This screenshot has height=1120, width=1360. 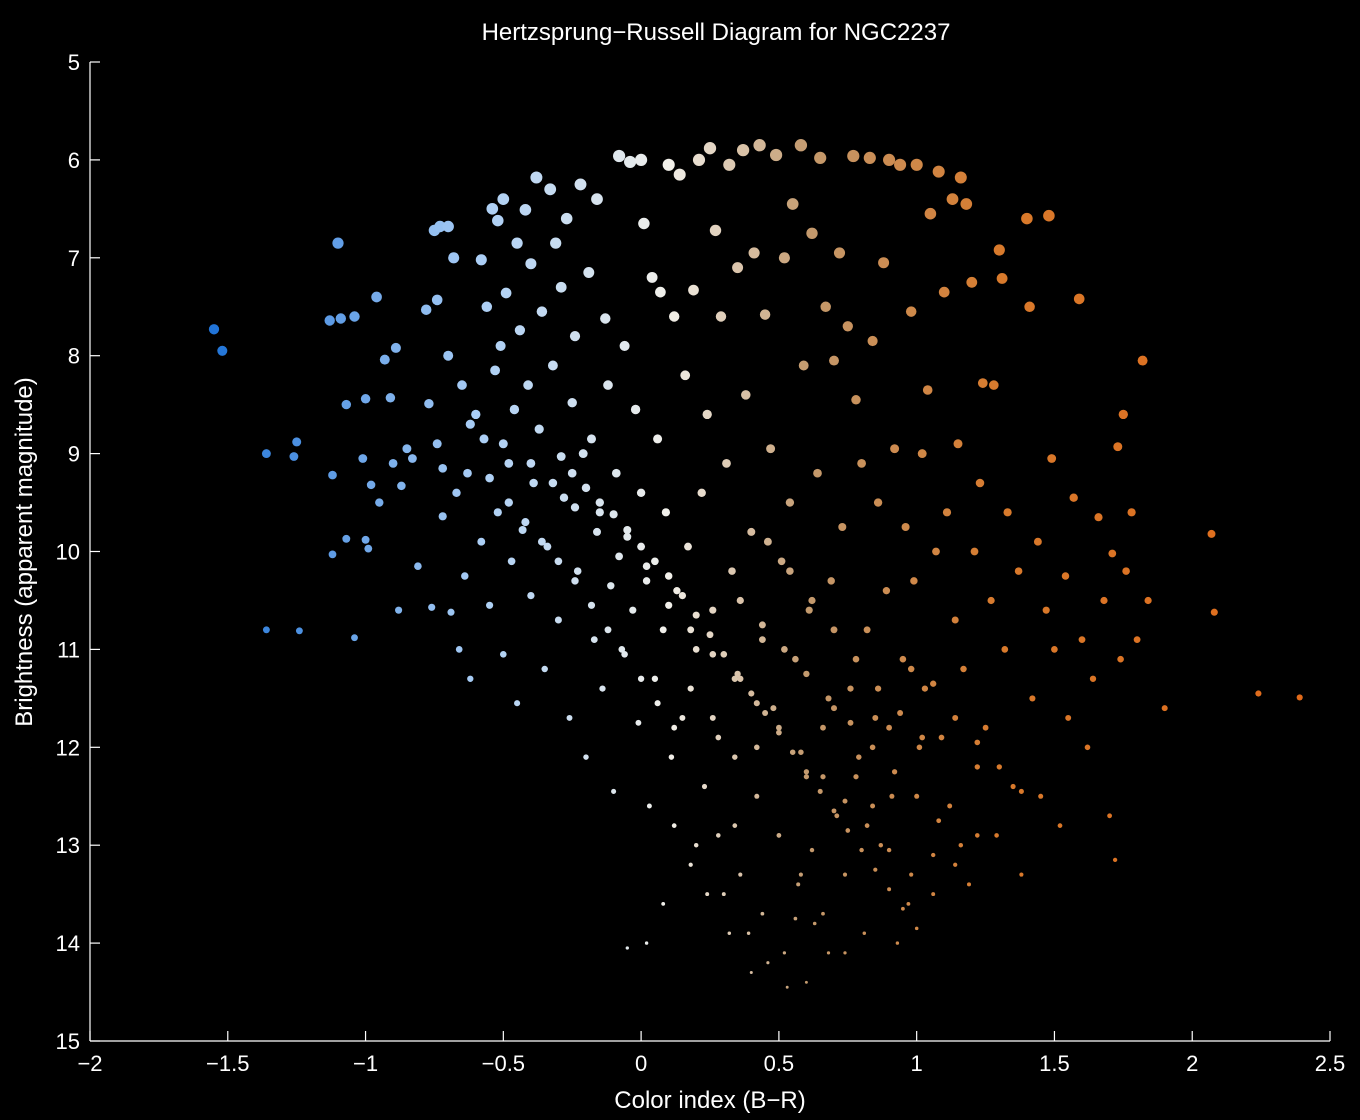 What do you see at coordinates (1330, 1063) in the screenshot?
I see `x-tick-label: 2.5` at bounding box center [1330, 1063].